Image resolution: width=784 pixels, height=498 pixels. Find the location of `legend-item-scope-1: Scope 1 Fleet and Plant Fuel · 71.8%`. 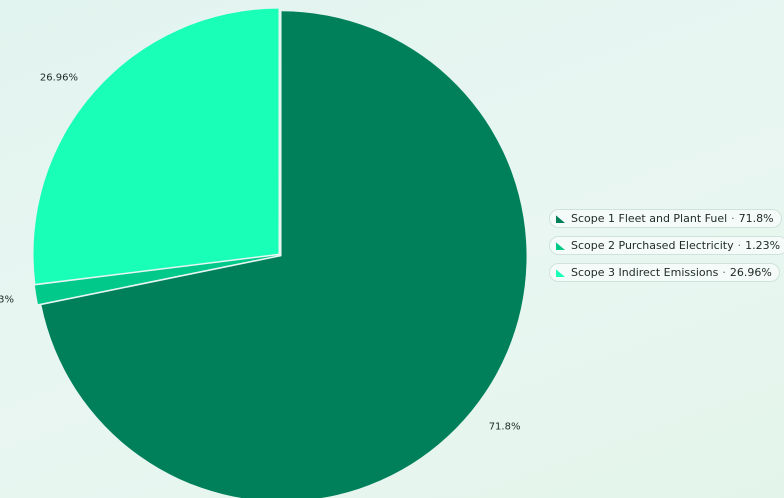

legend-item-scope-1: Scope 1 Fleet and Plant Fuel · 71.8% is located at coordinates (665, 218).